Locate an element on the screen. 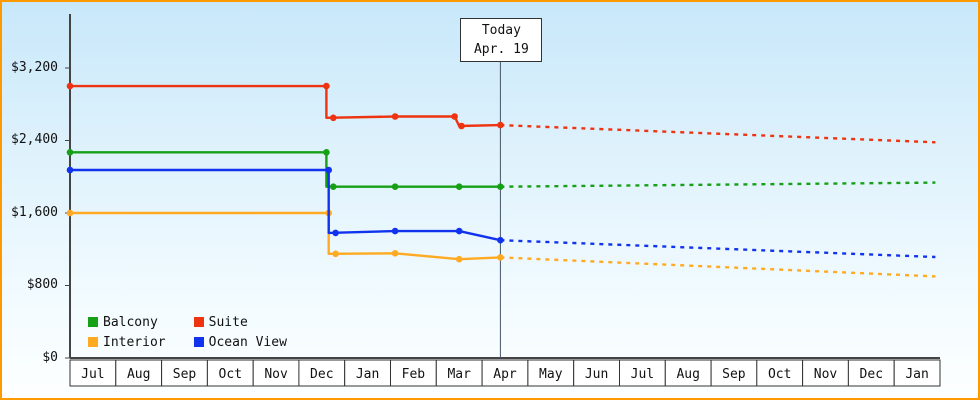 This screenshot has width=980, height=400. legend-item-ocean-view: Ocean View is located at coordinates (241, 342).